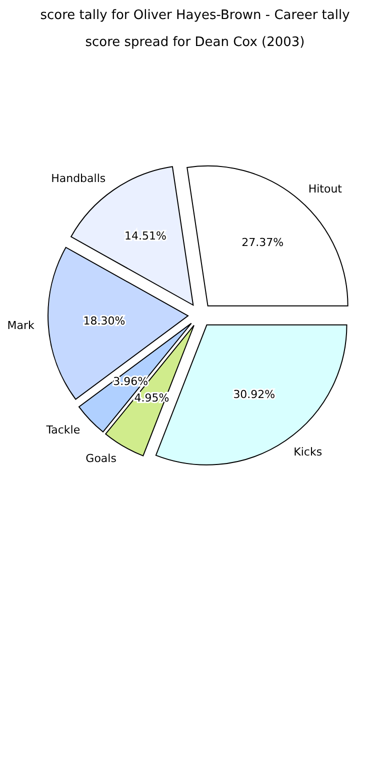 This screenshot has width=390, height=780. I want to click on data-label: 18.30%, so click(104, 321).